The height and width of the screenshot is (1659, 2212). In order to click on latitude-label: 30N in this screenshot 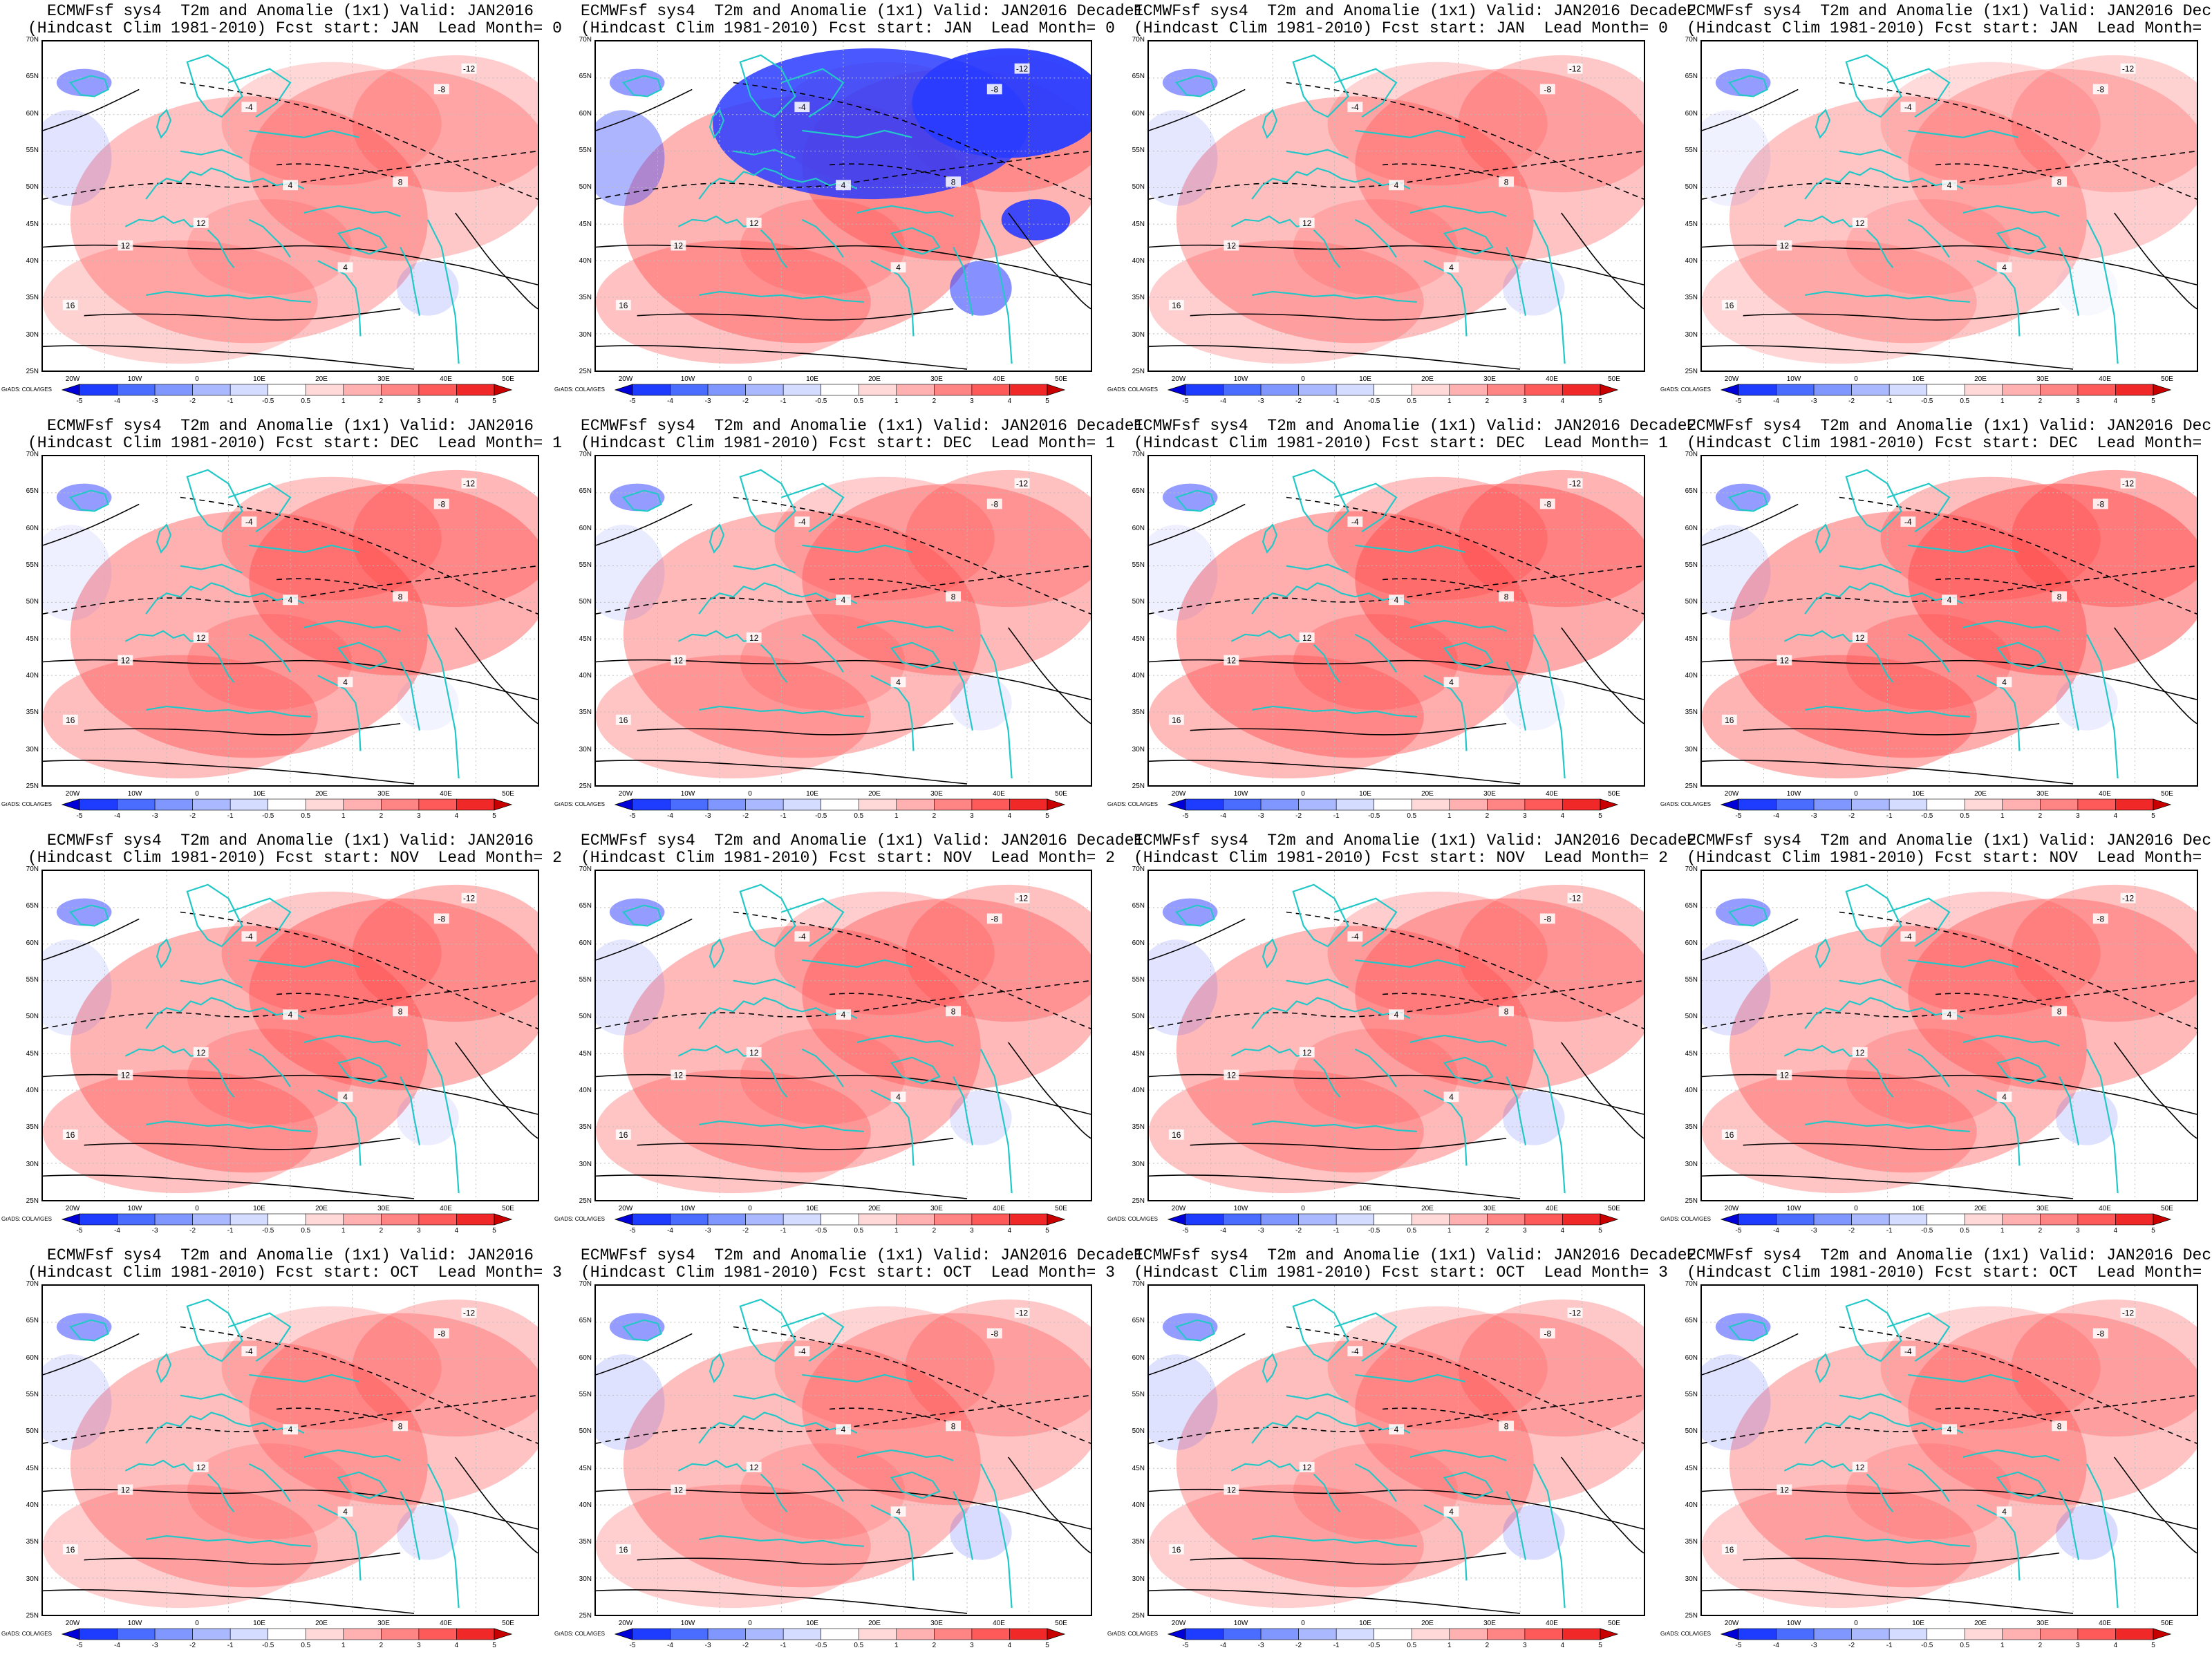, I will do `click(1691, 334)`.